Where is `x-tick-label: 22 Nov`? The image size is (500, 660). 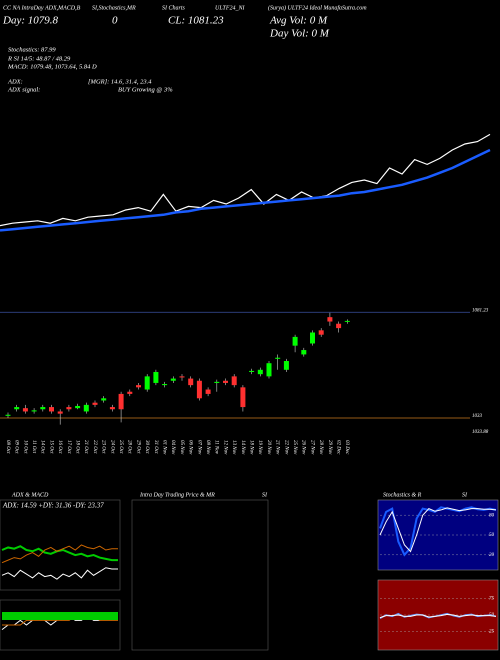
x-tick-label: 22 Nov is located at coordinates (285, 447).